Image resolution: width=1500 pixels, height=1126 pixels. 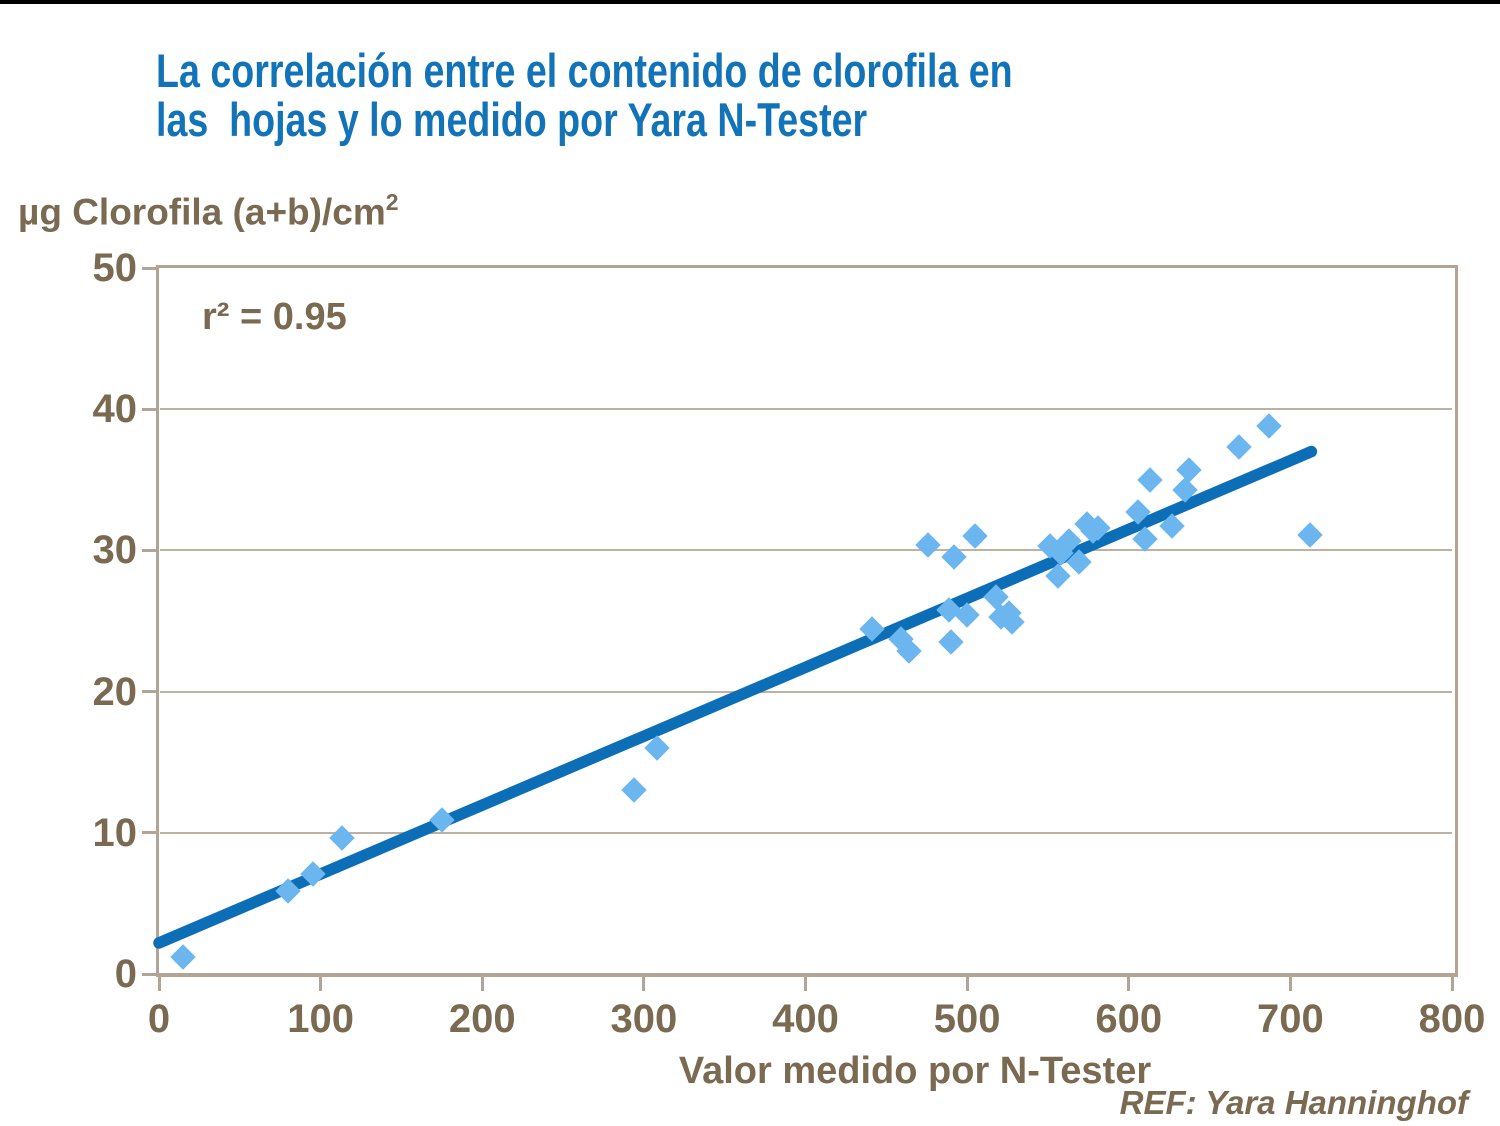 I want to click on x-tick-label-200: 200, so click(x=482, y=1019).